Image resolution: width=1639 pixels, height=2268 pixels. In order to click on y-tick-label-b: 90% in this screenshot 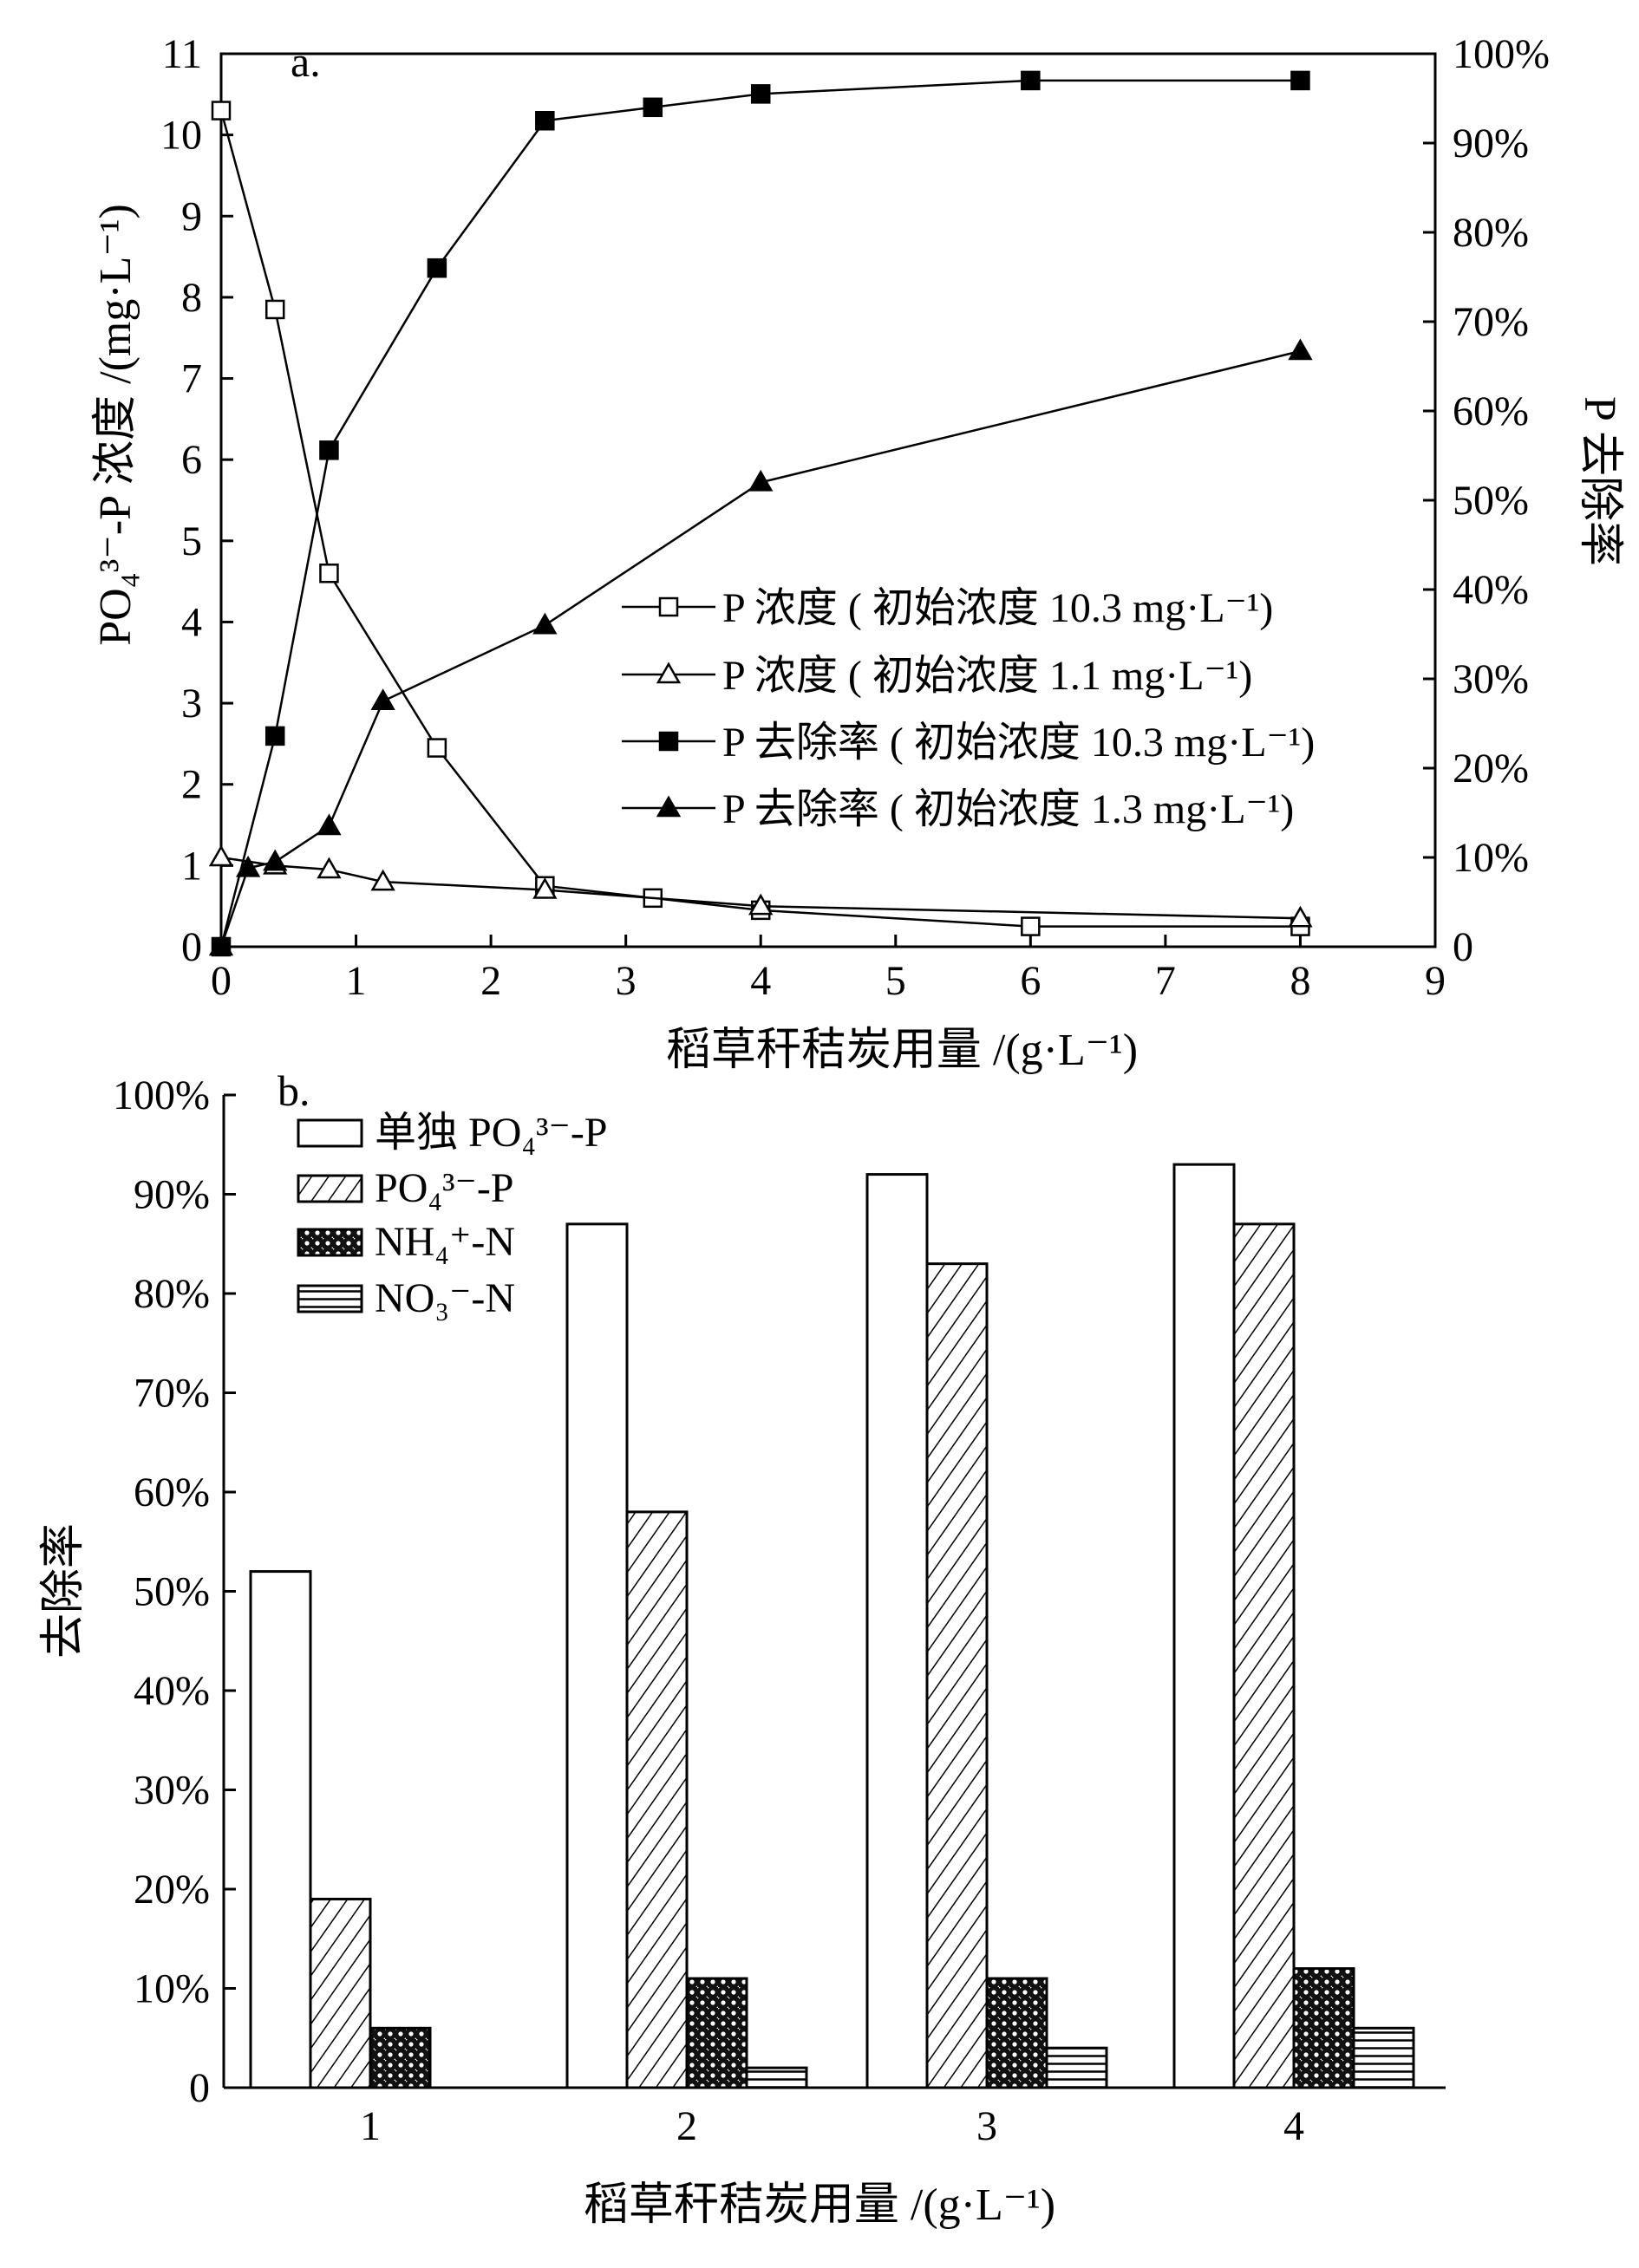, I will do `click(172, 1195)`.